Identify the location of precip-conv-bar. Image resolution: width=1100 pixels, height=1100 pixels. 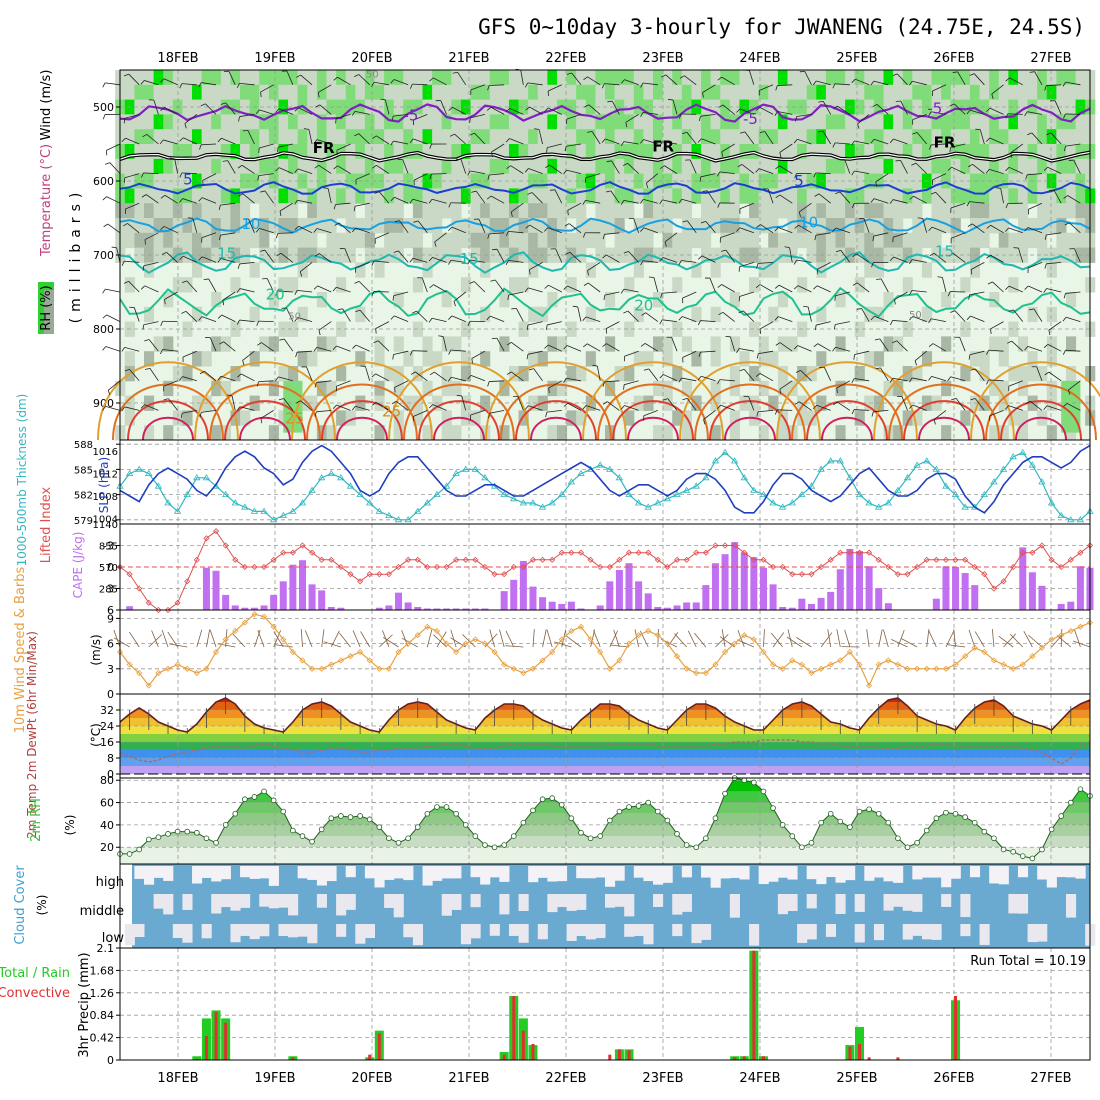
(610, 1057).